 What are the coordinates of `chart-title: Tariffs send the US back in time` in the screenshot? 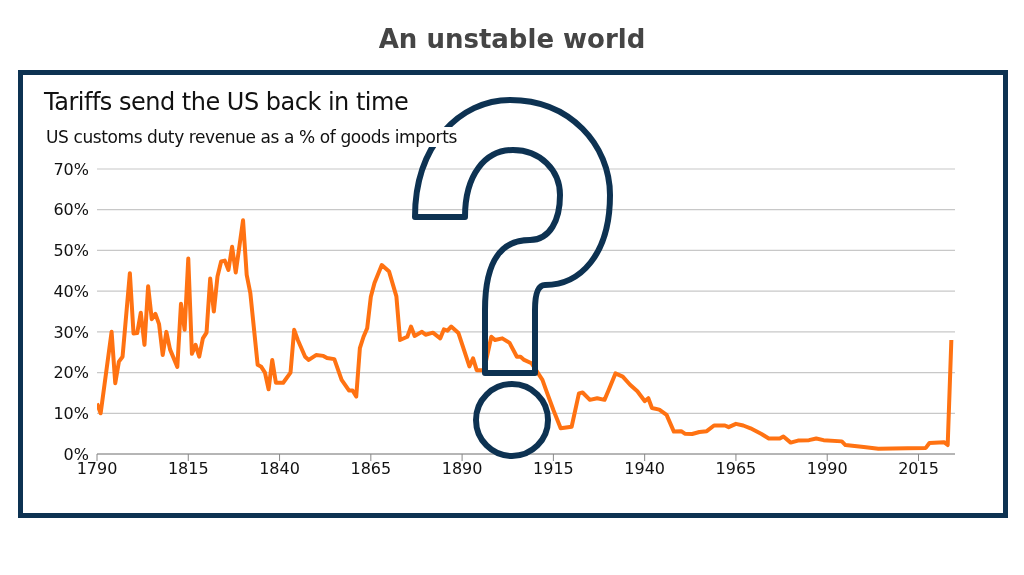 It's located at (226, 102).